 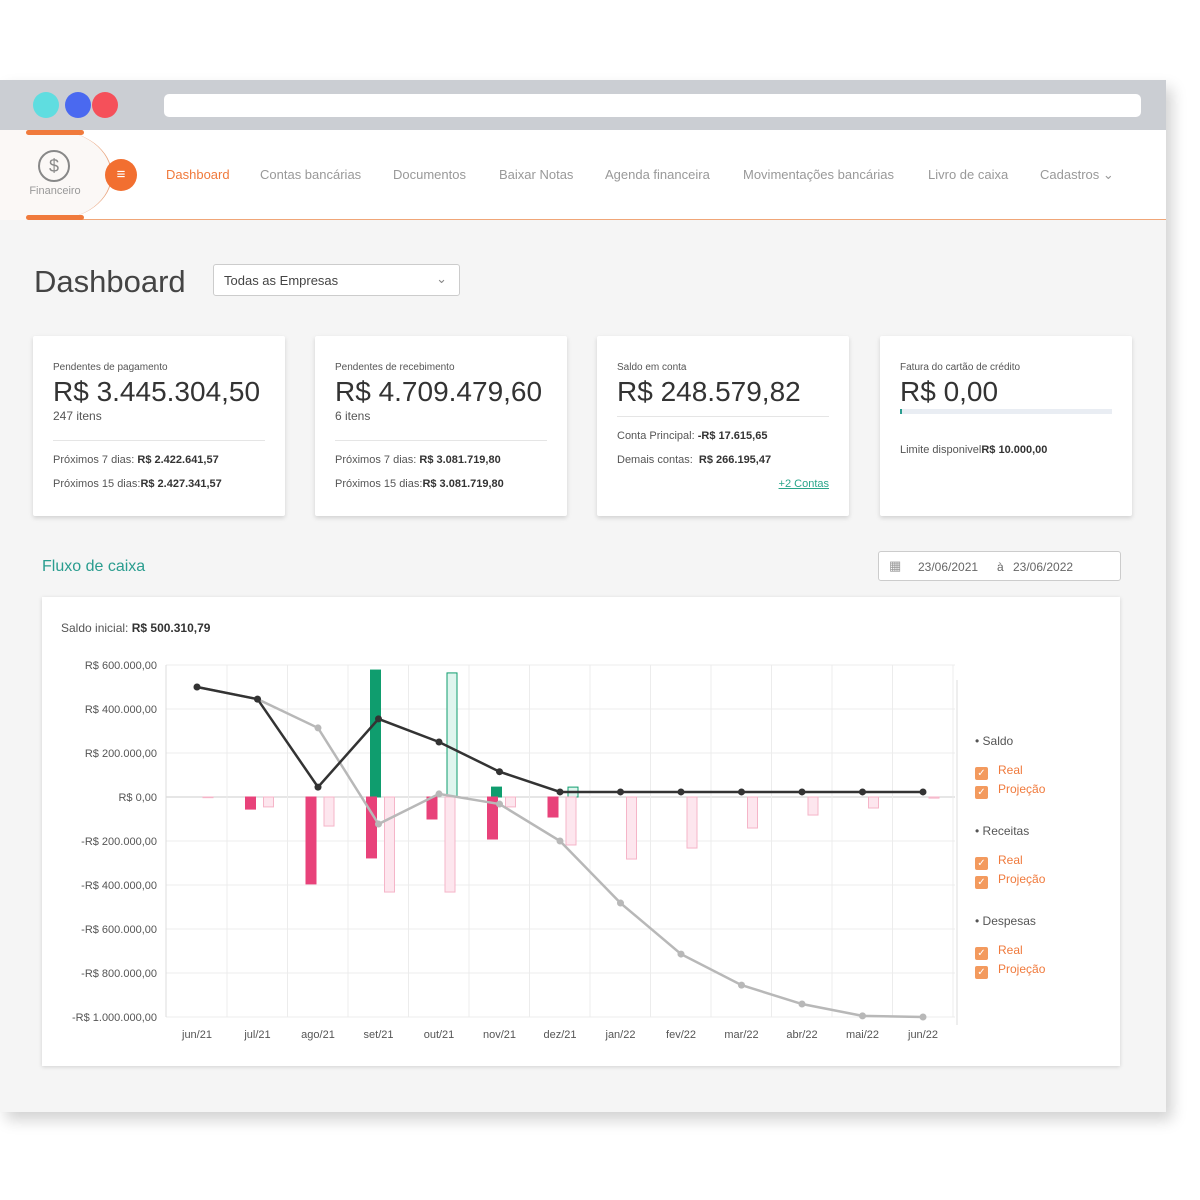 What do you see at coordinates (735, 460) in the screenshot?
I see `row-value: R$ 266.195,47` at bounding box center [735, 460].